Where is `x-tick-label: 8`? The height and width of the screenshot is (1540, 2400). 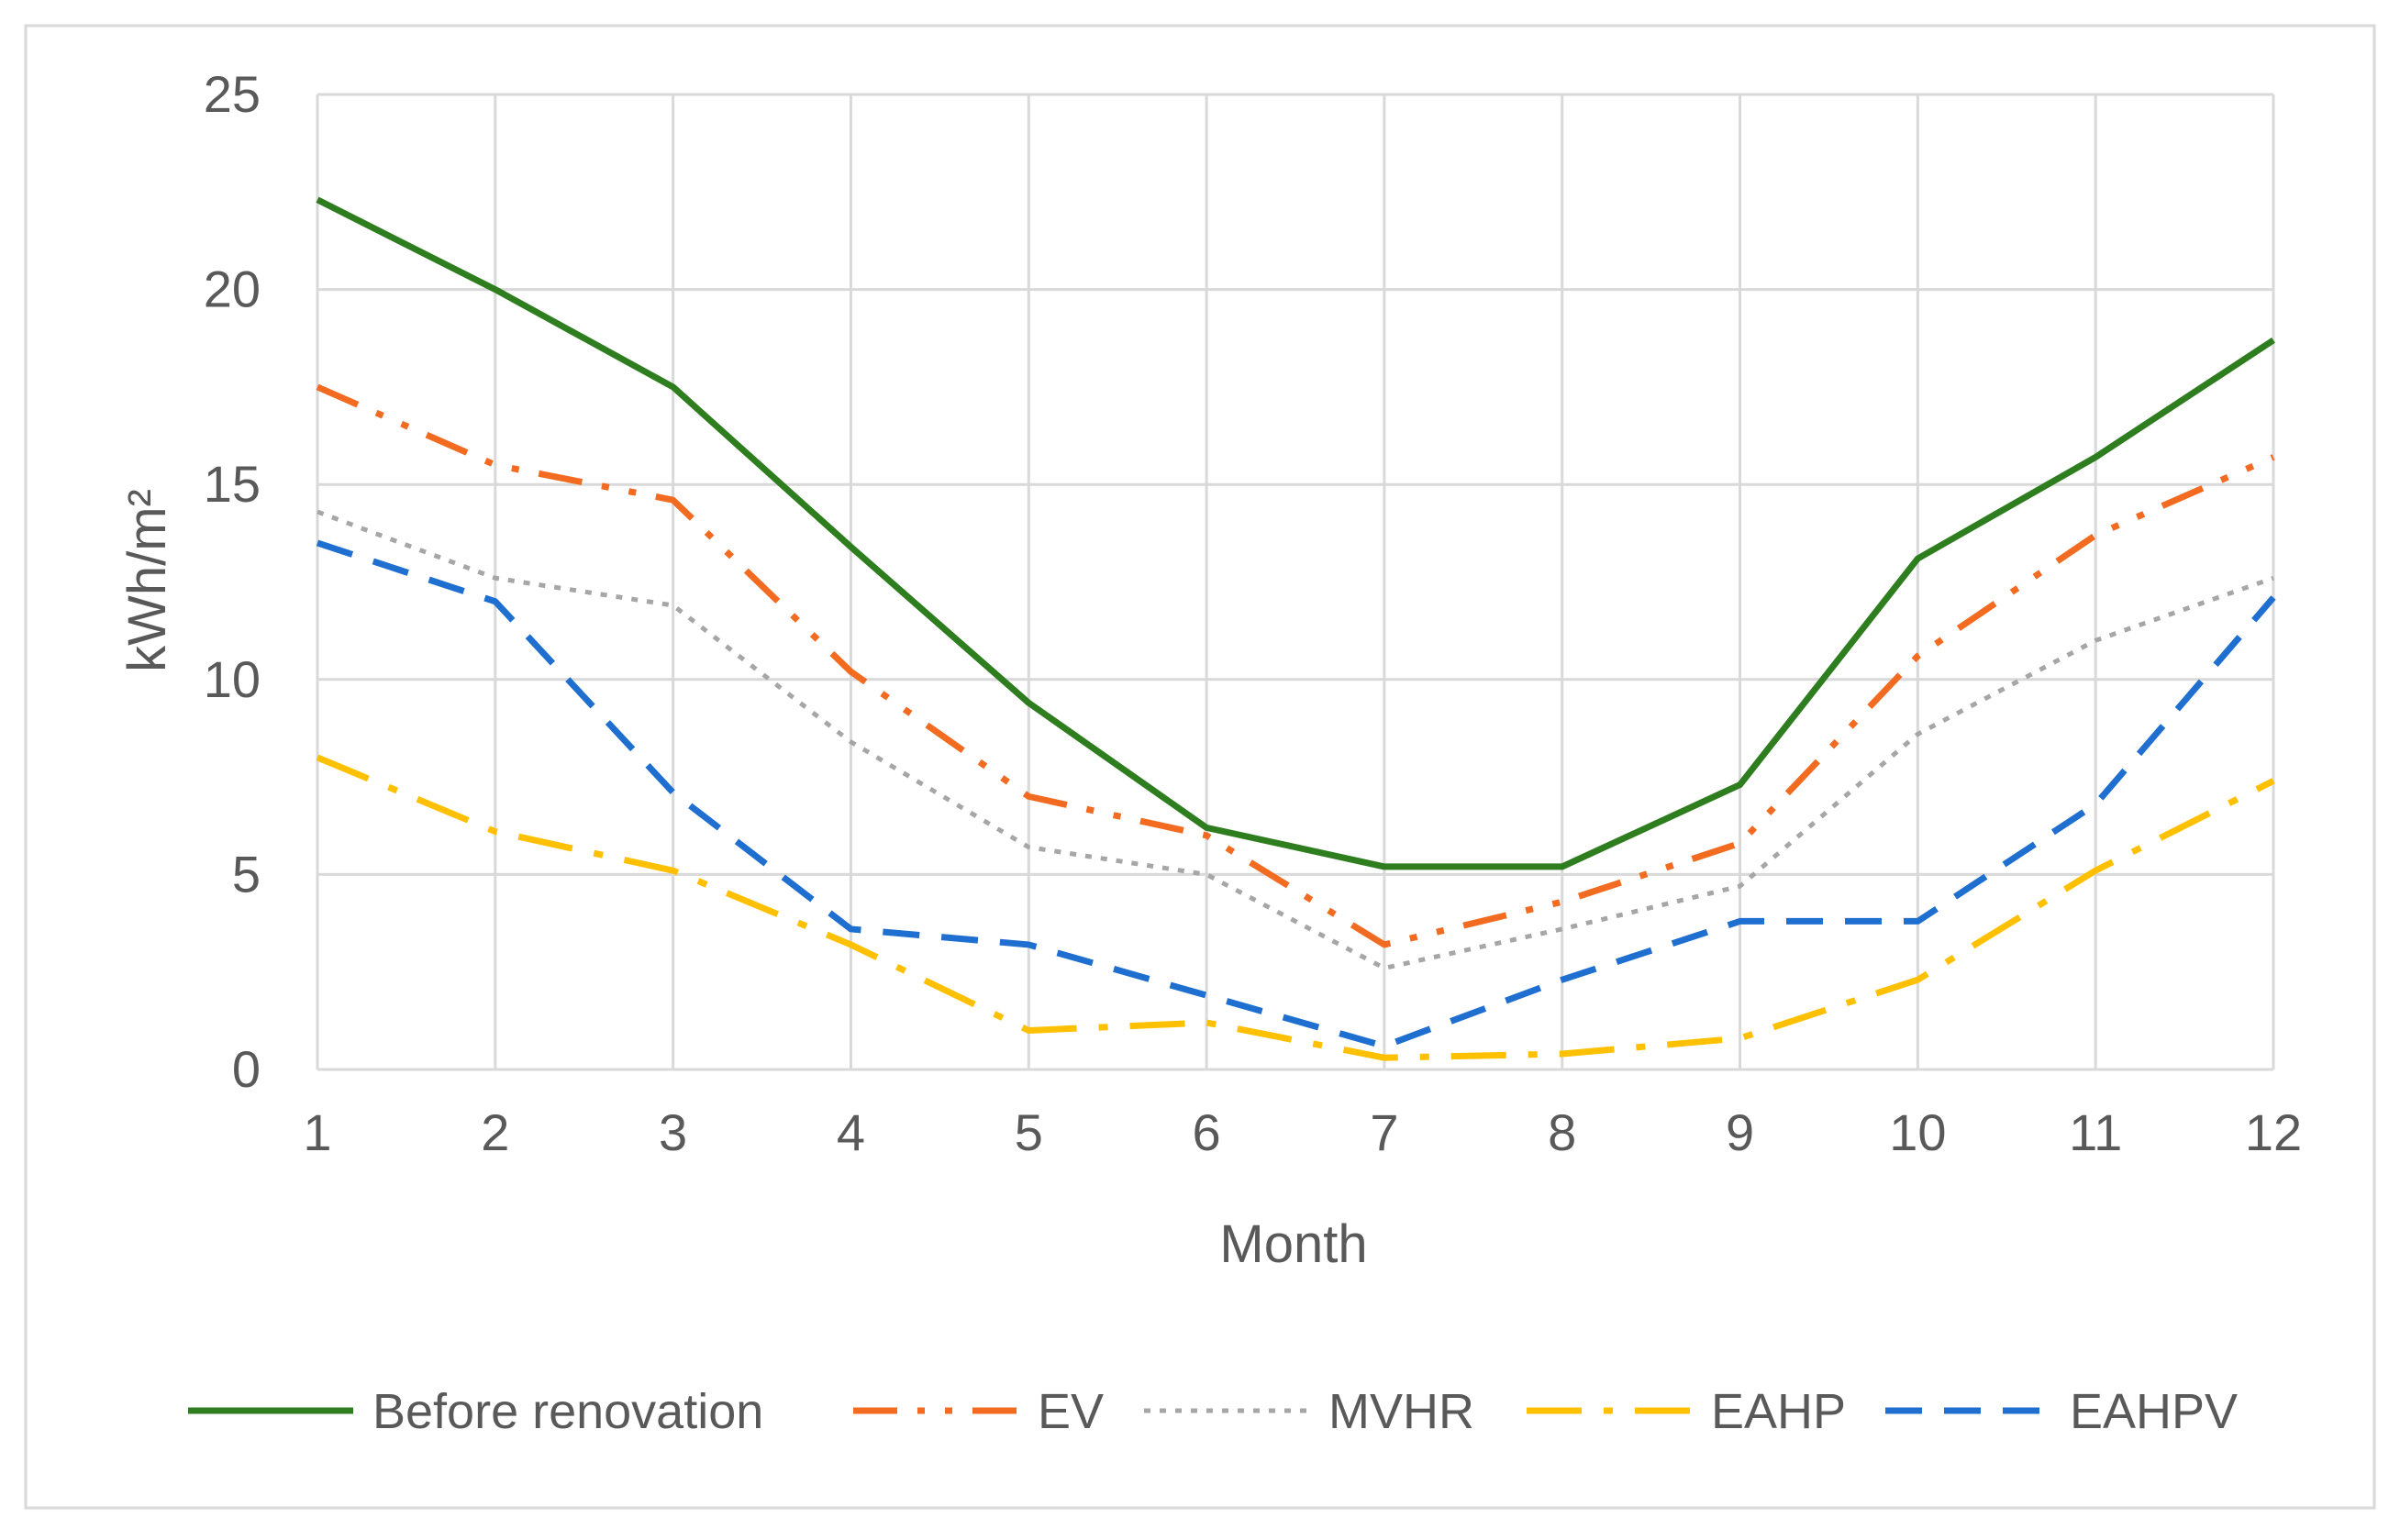
x-tick-label: 8 is located at coordinates (1562, 1132).